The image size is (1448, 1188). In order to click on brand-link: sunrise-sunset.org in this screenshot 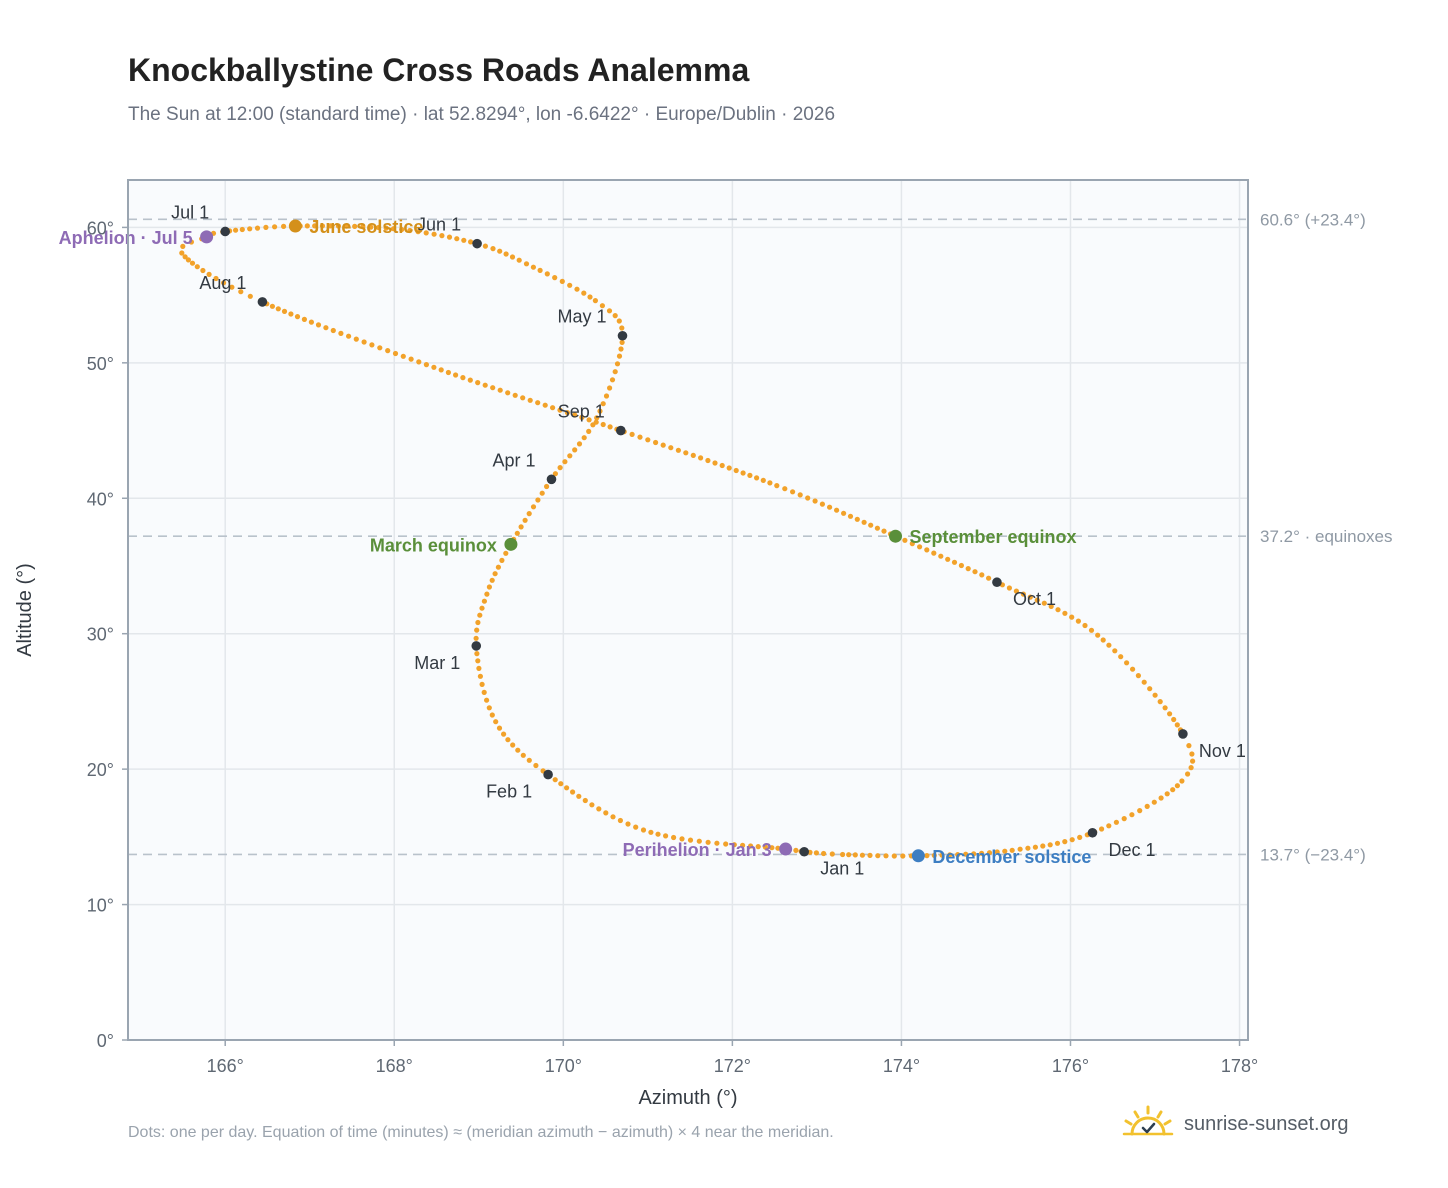, I will do `click(1234, 1124)`.